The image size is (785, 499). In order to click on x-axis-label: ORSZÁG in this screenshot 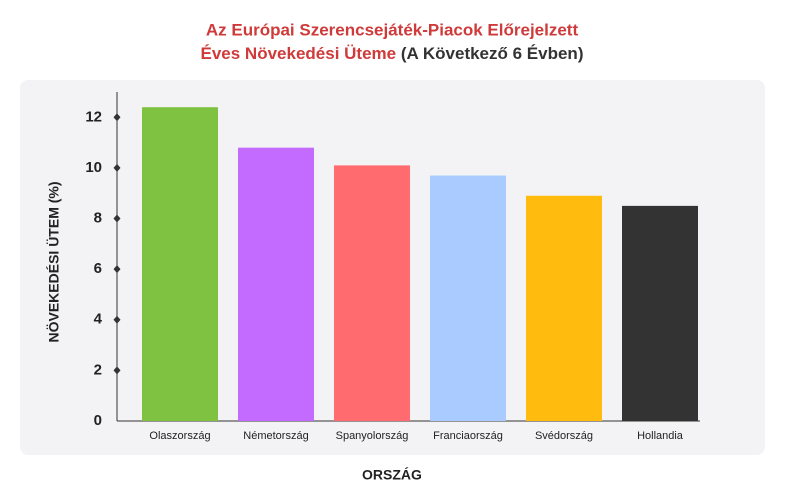, I will do `click(392, 475)`.